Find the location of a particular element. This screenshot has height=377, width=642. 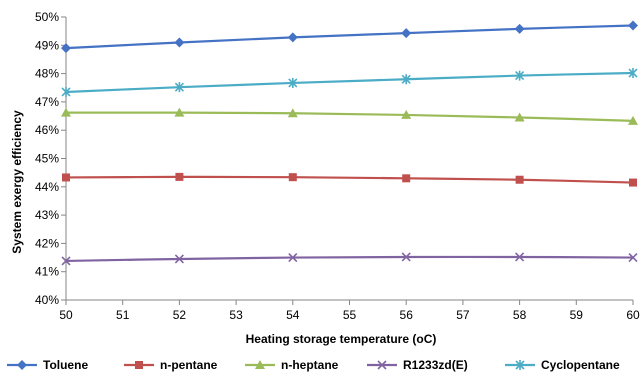

legend-label: Toluene is located at coordinates (65, 365).